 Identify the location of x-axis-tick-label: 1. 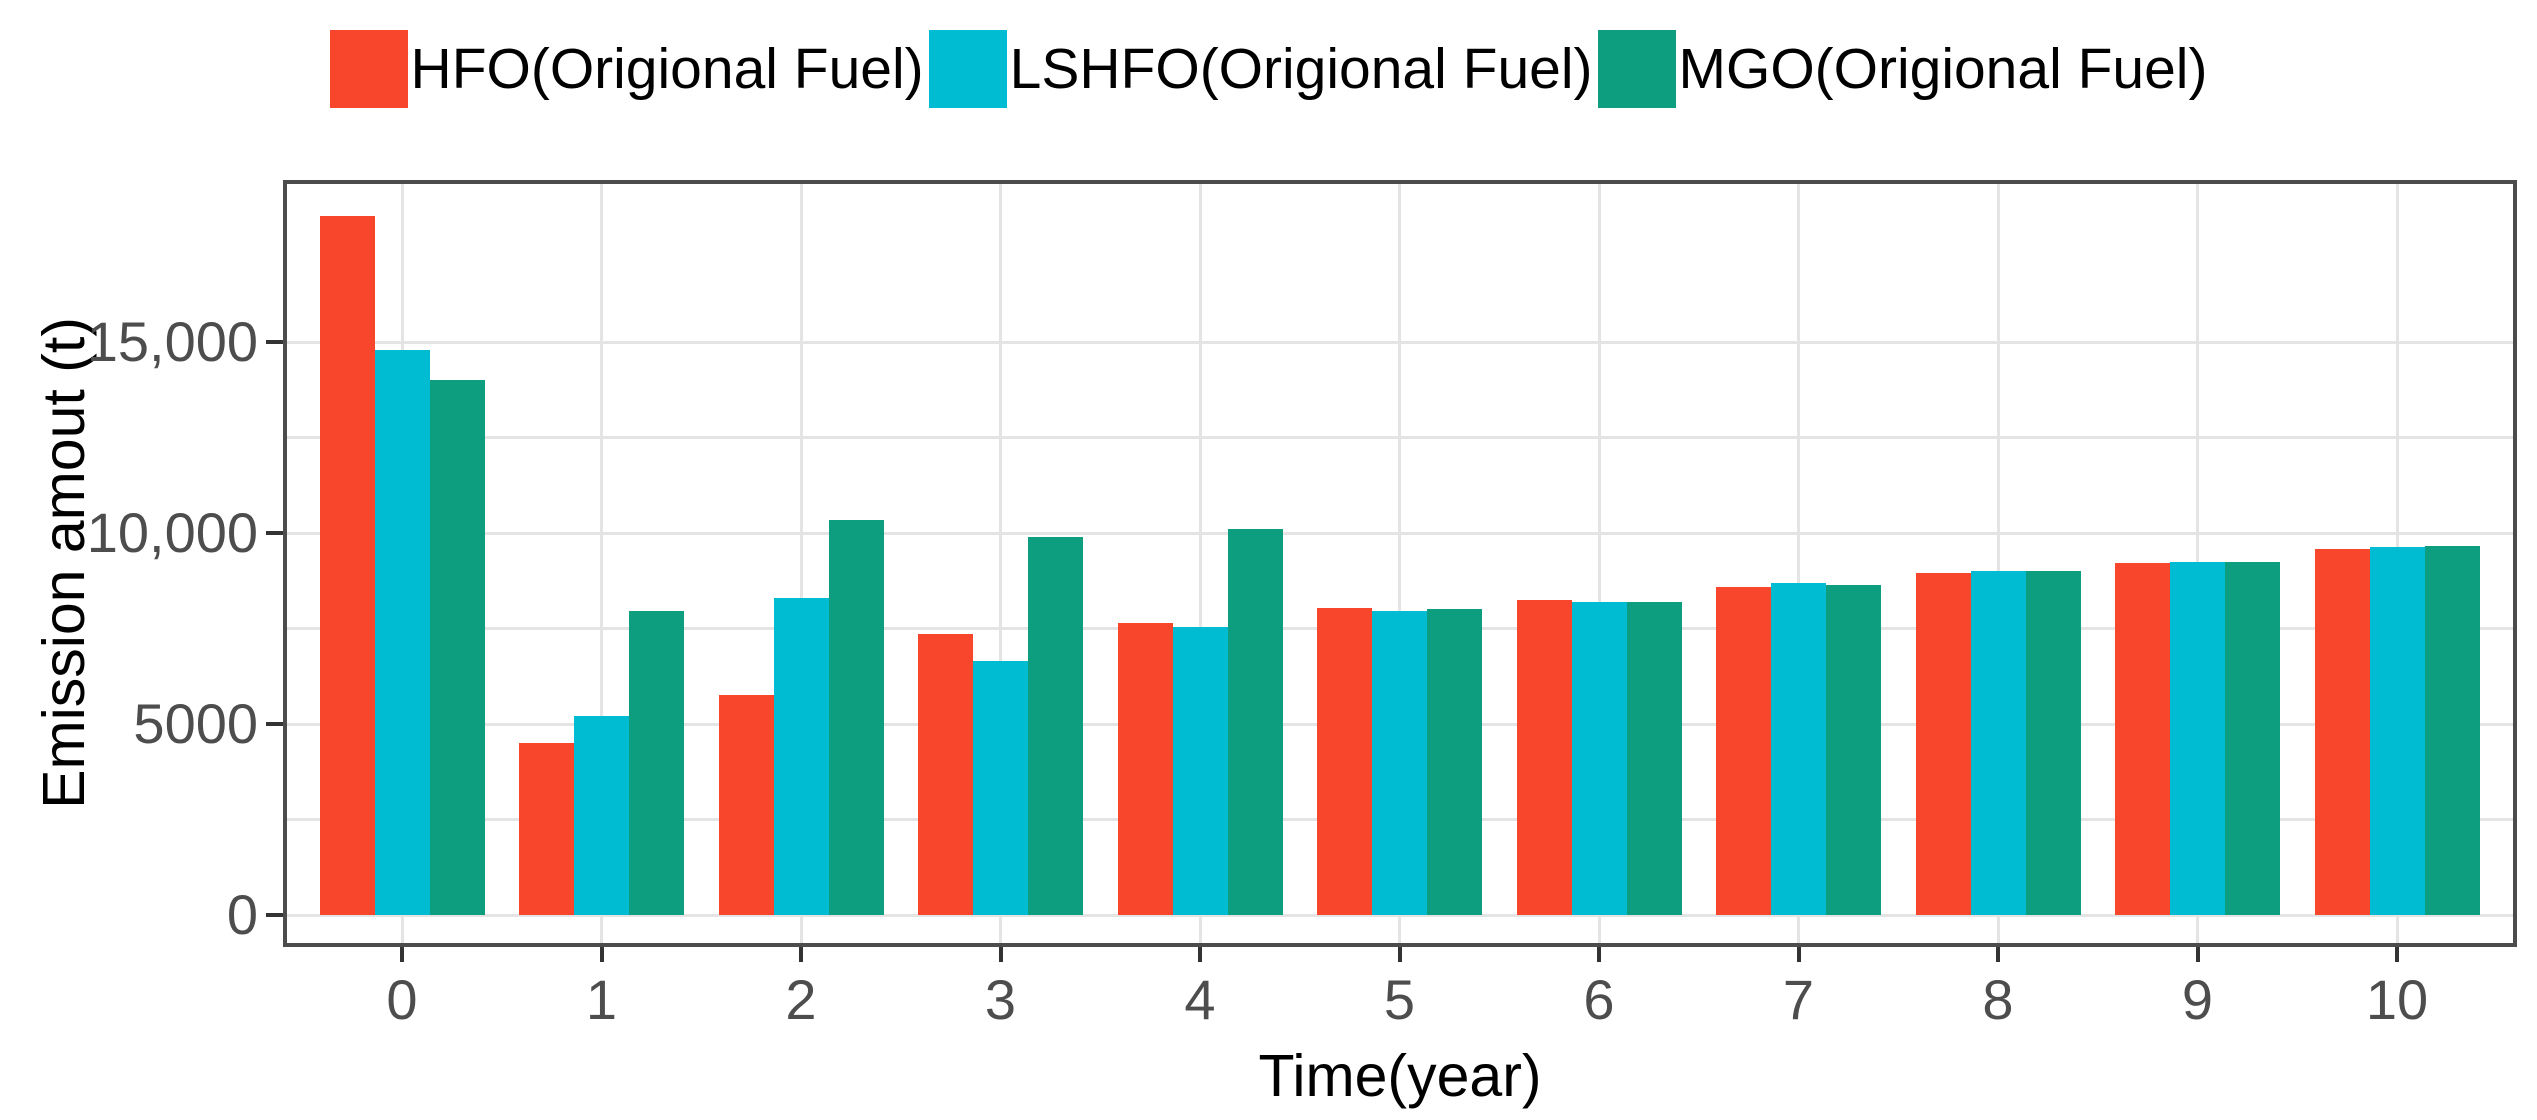
(601, 999).